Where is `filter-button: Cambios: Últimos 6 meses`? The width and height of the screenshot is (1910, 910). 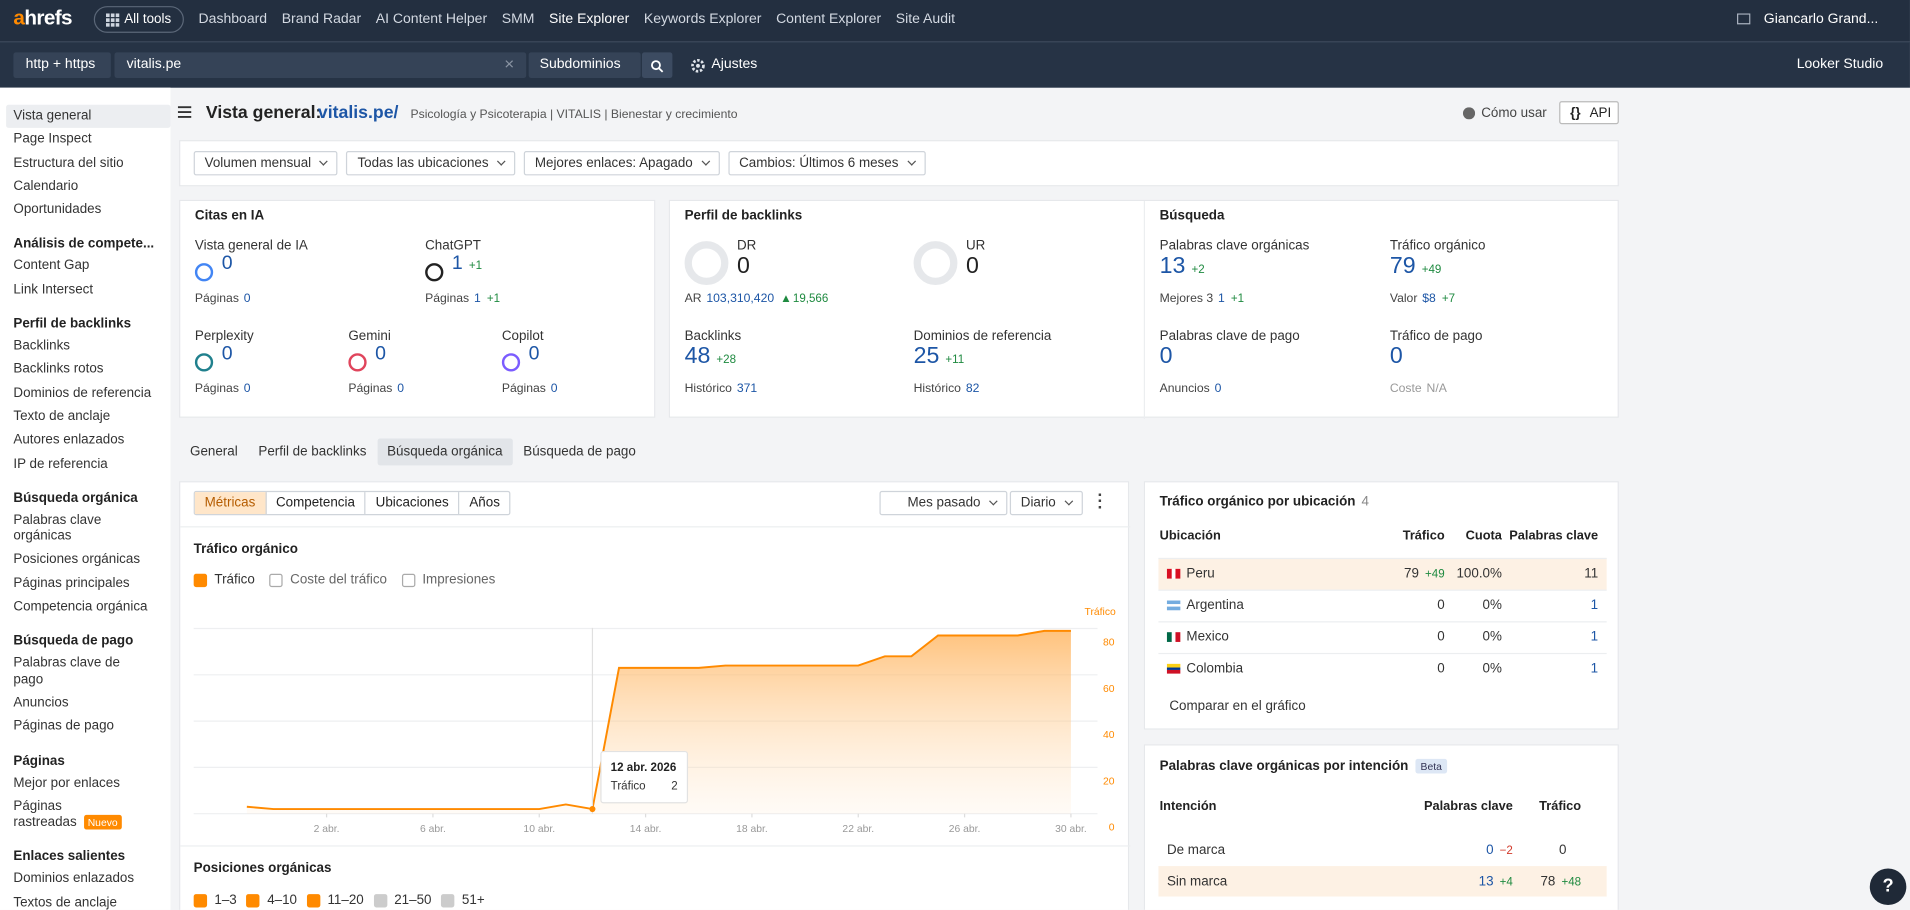
filter-button: Cambios: Últimos 6 meses is located at coordinates (827, 163).